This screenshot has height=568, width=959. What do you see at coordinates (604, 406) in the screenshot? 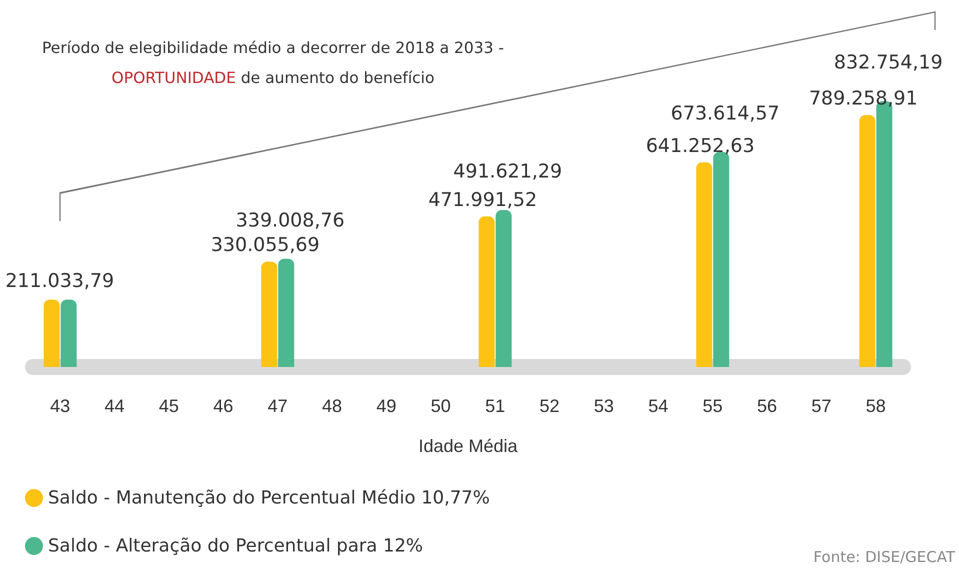
I see `x-tick-label: 53` at bounding box center [604, 406].